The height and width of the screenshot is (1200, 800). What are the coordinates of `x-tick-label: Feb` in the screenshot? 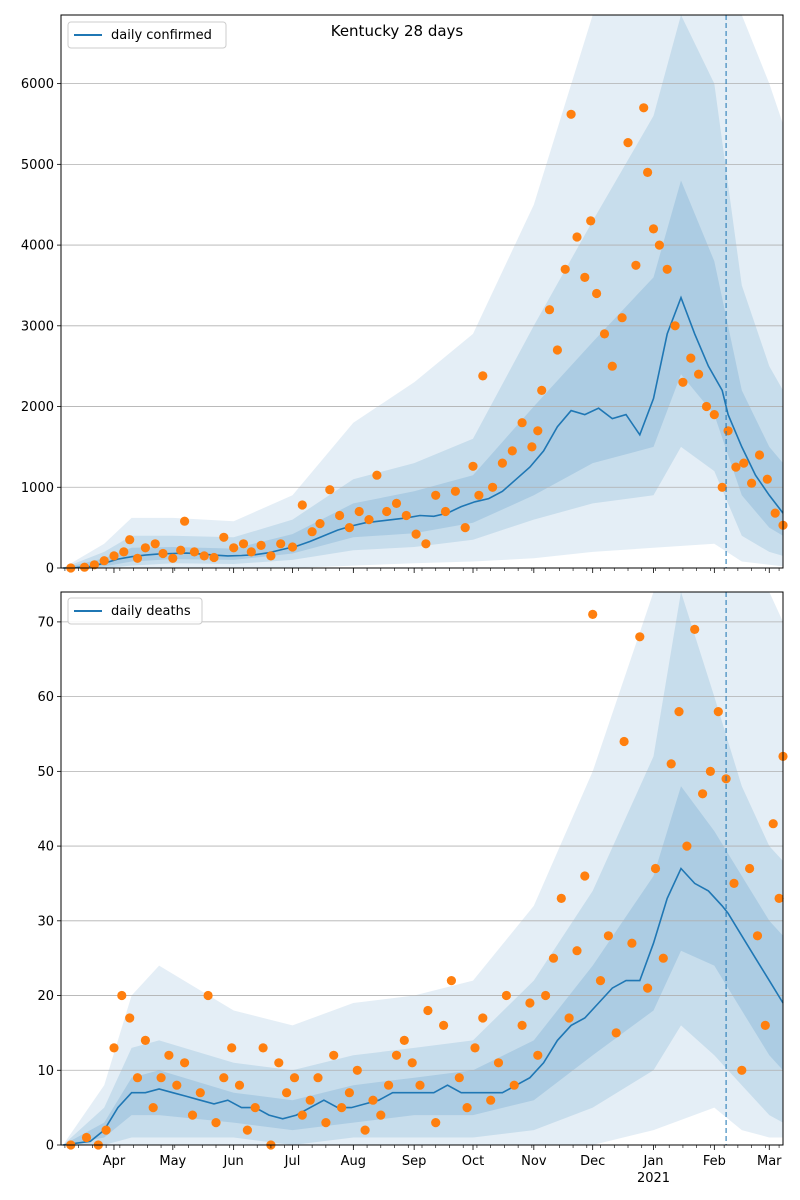 It's located at (714, 1161).